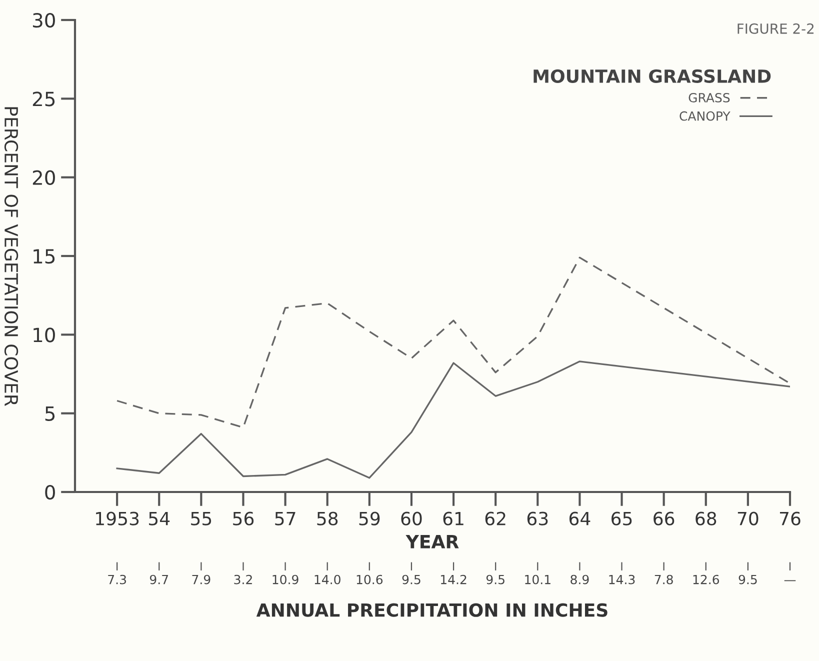 This screenshot has height=661, width=819. Describe the element at coordinates (579, 579) in the screenshot. I see `text: 8.9` at that location.